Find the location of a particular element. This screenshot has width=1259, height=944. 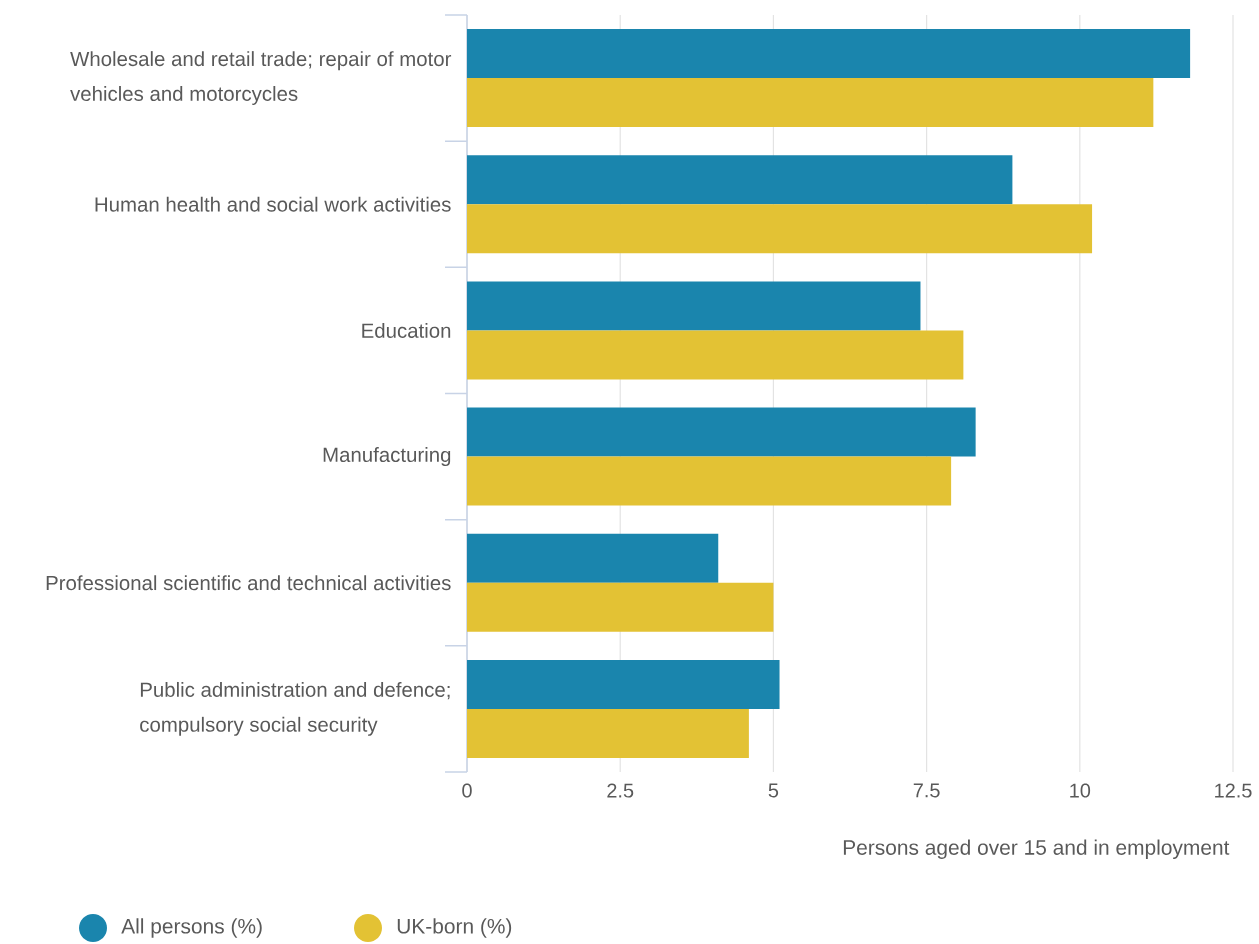

legend-label: UK-born (%) is located at coordinates (454, 928).